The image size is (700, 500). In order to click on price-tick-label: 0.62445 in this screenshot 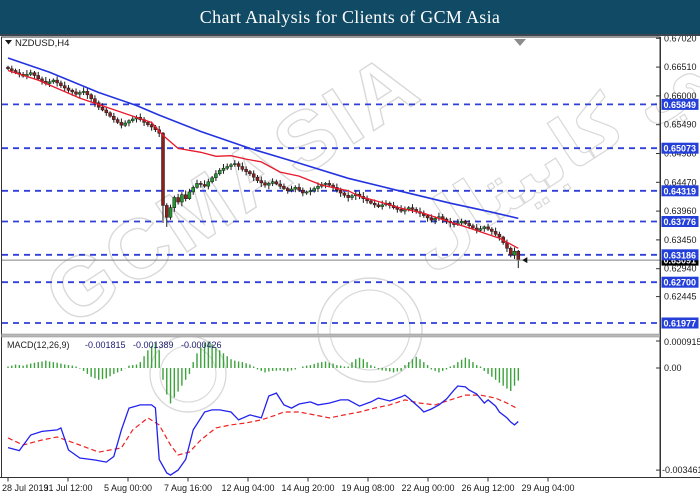, I will do `click(680, 297)`.